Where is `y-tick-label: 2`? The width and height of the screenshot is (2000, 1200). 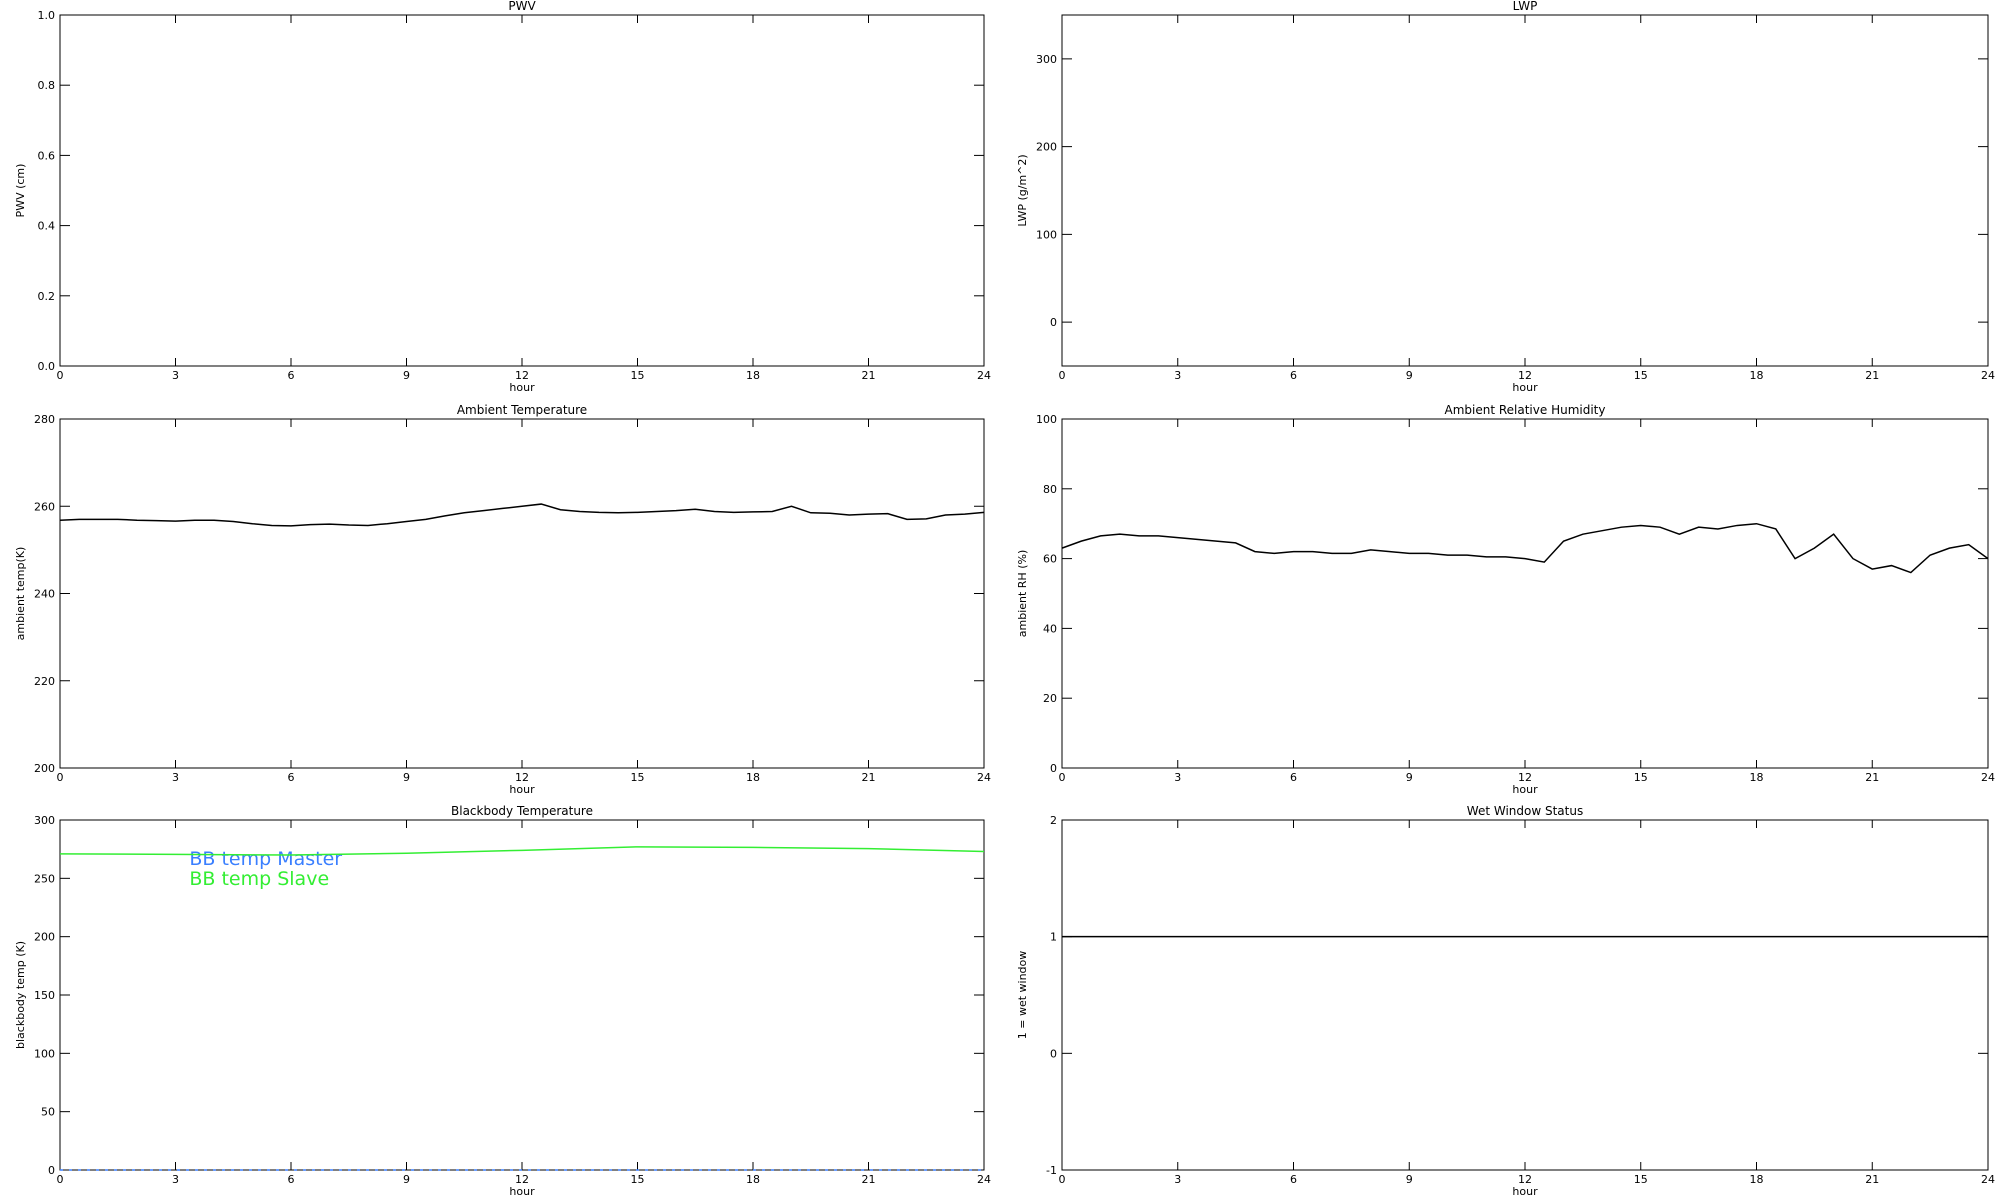
y-tick-label: 2 is located at coordinates (1053, 820).